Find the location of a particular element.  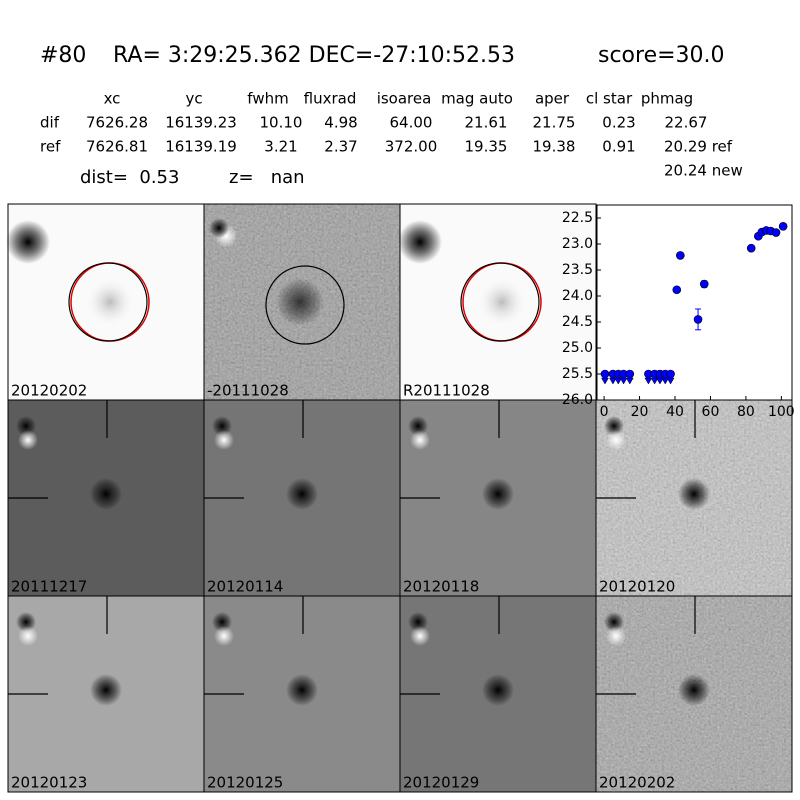

cutout-panel: 20120125 is located at coordinates (302, 694).